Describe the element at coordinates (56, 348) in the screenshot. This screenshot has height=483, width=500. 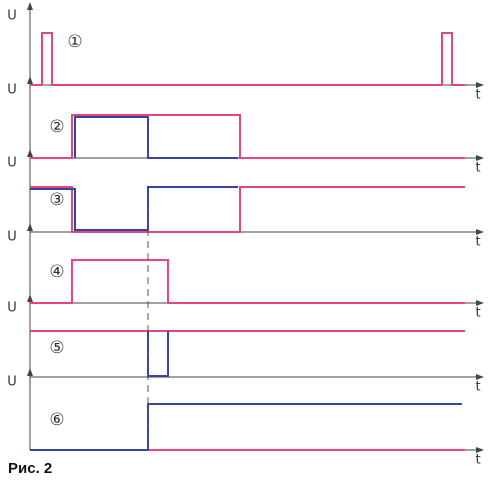
I see `panel-marker: ⑤` at that location.